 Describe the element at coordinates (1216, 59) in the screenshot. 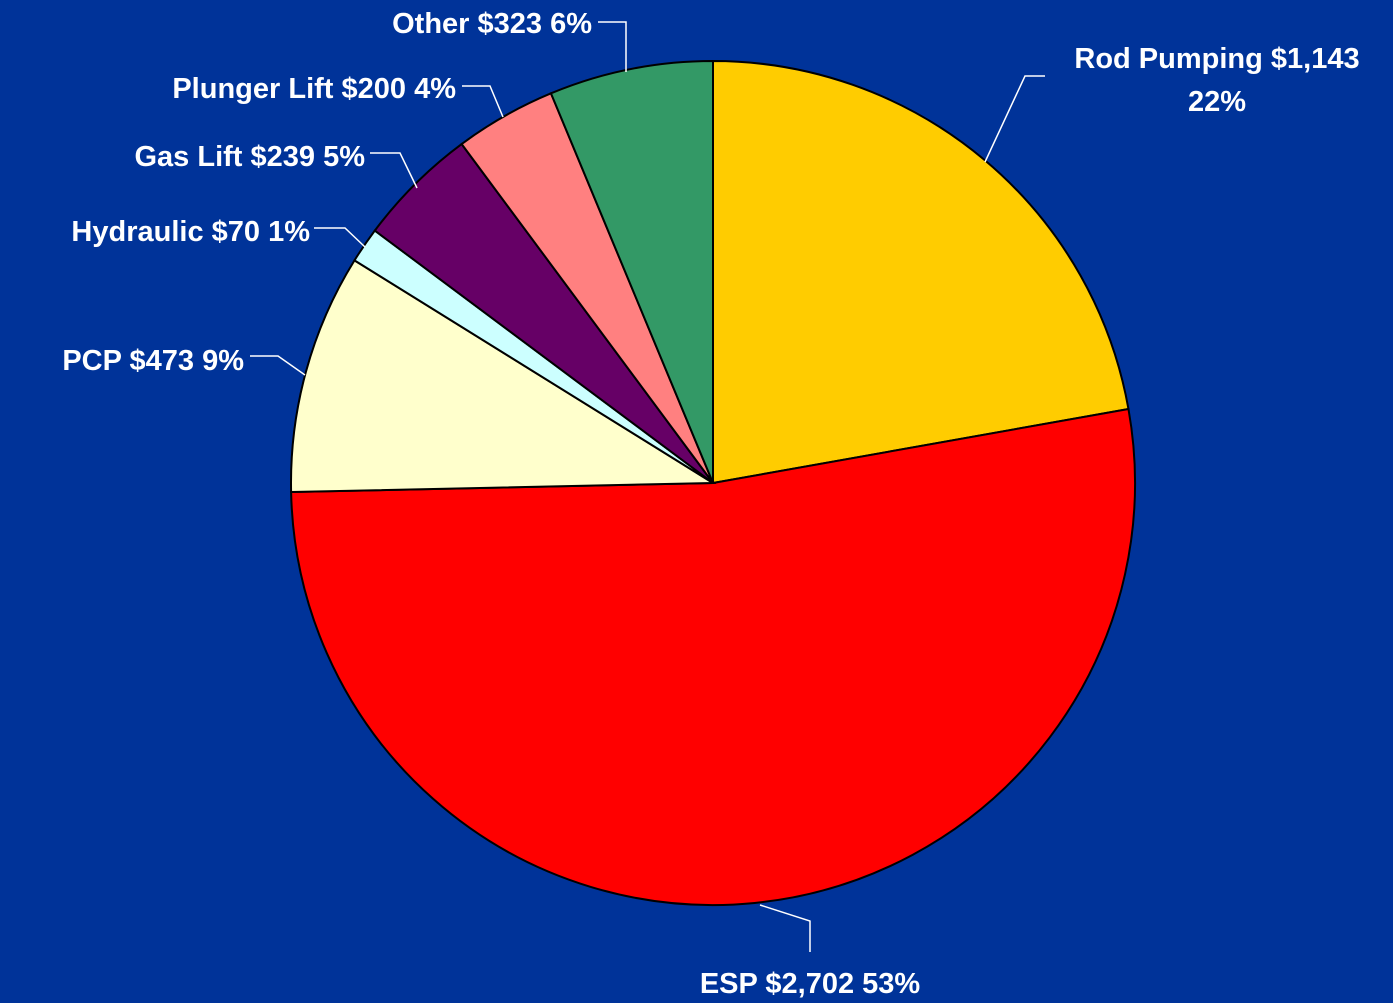

I see `label-rod-pumping: Rod Pumping $1,143` at that location.